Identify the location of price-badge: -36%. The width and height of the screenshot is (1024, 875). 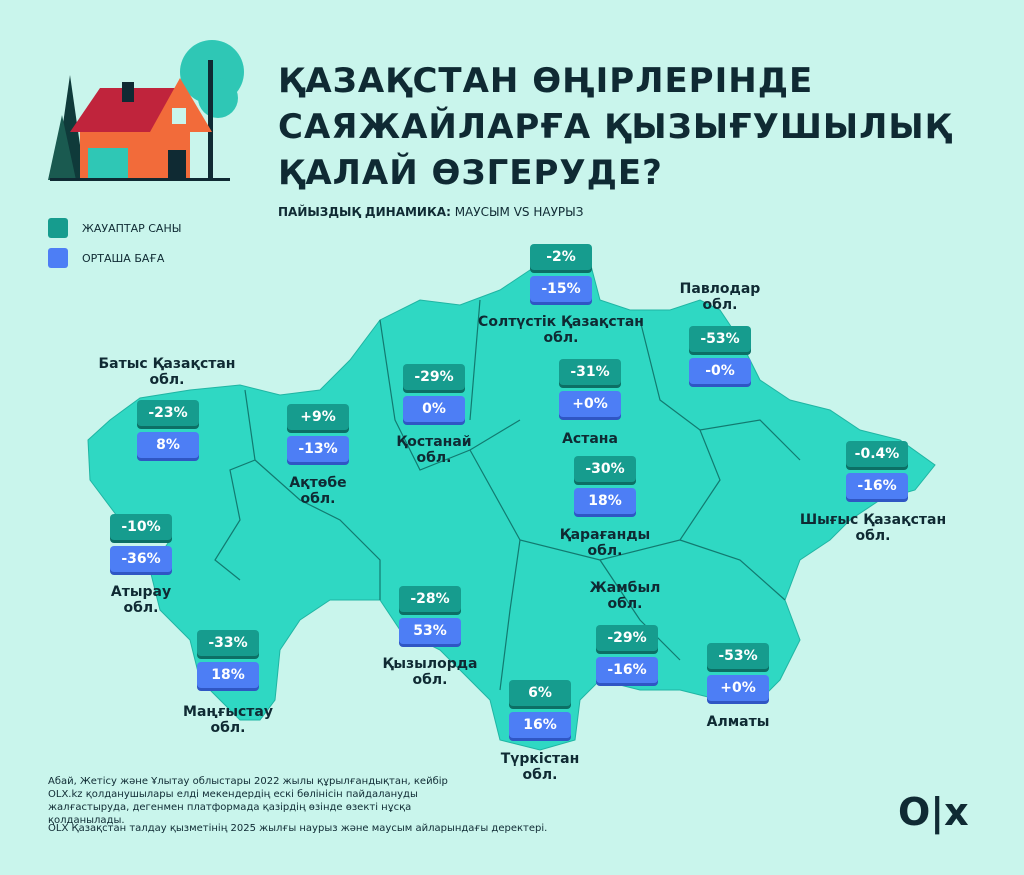
(141, 559).